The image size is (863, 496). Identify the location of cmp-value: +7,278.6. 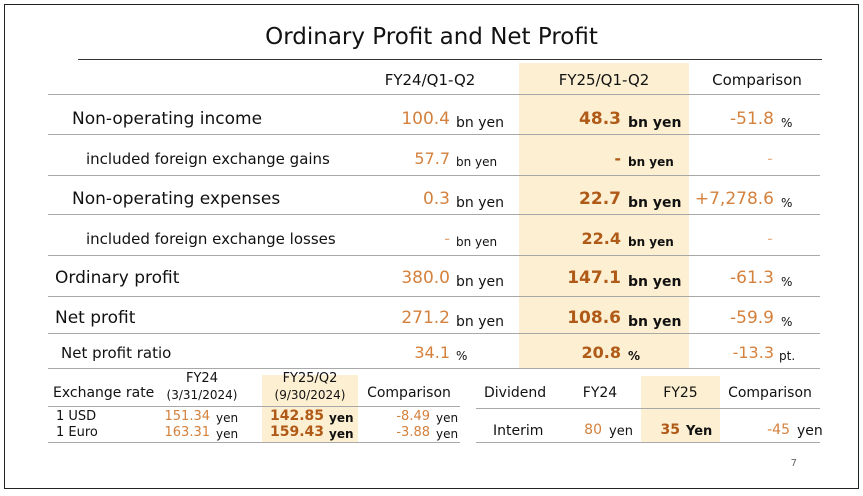
(734, 199).